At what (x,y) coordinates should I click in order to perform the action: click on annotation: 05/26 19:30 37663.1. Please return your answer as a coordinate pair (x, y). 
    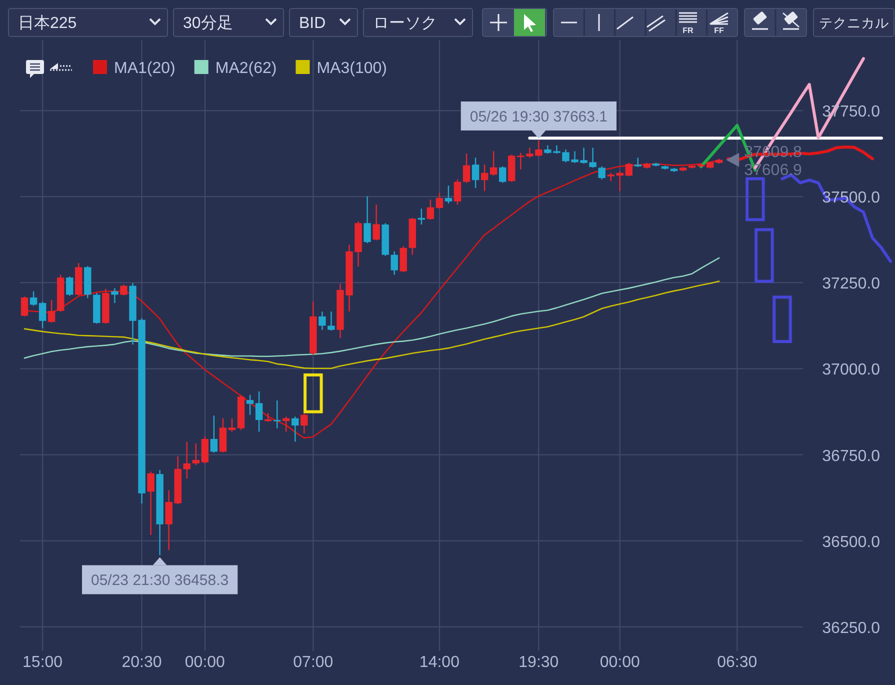
    Looking at the image, I should click on (539, 117).